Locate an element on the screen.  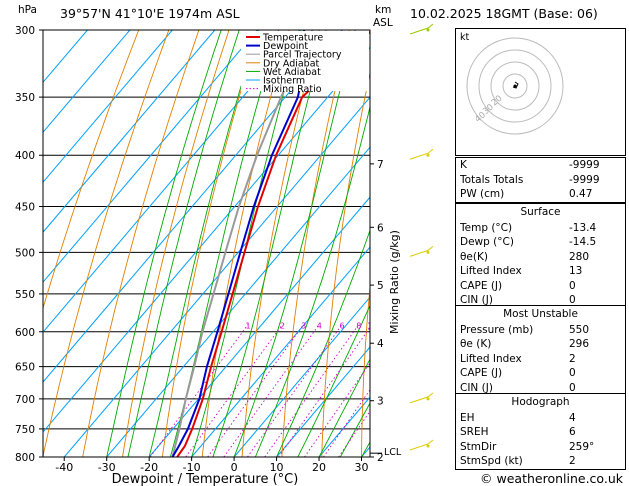
temperature-tick-label: -40 is located at coordinates (64, 467).